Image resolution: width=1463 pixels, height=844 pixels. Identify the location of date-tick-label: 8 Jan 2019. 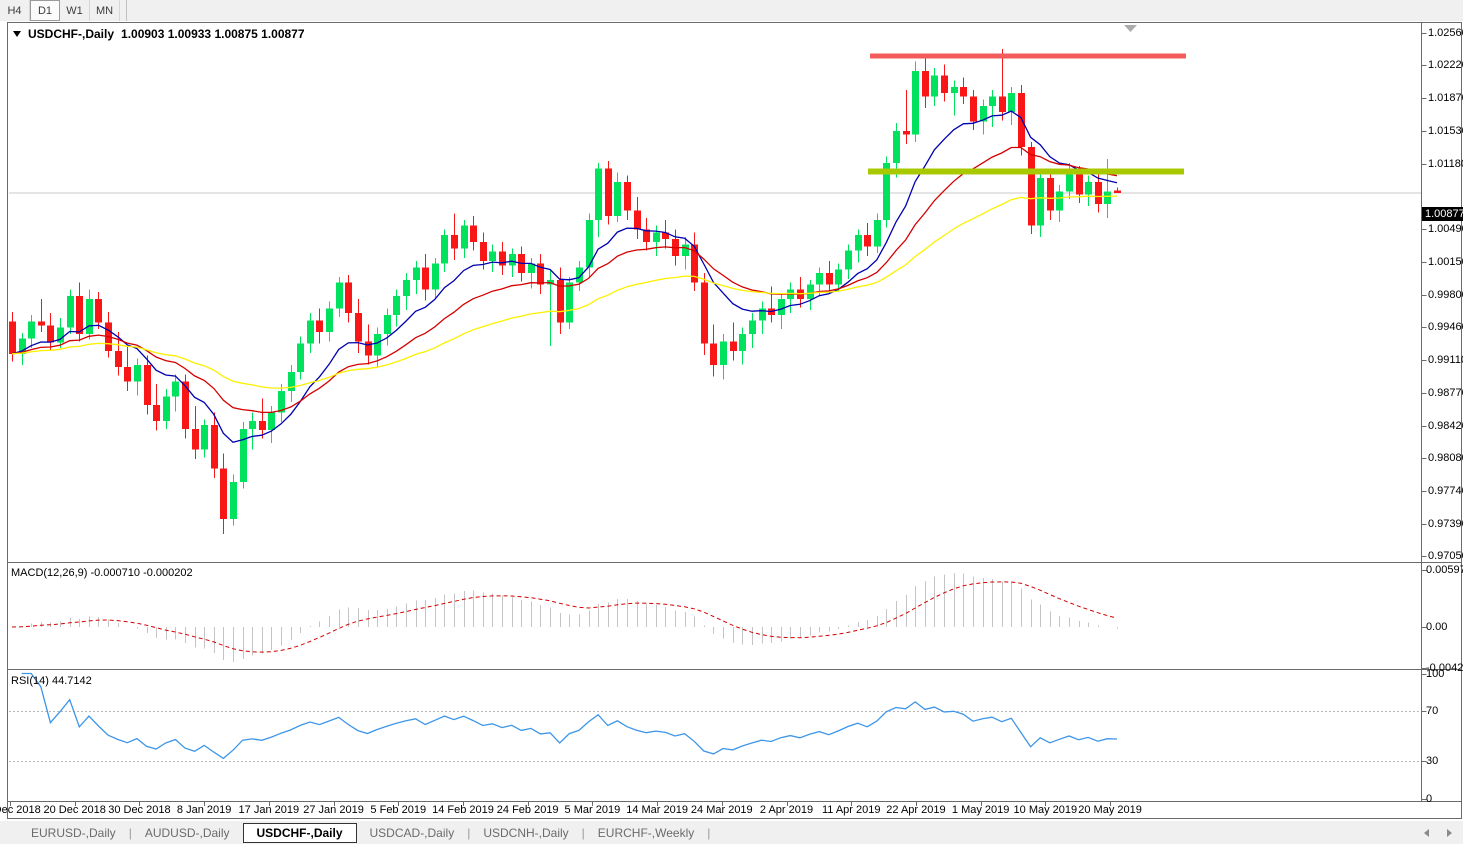
(204, 810).